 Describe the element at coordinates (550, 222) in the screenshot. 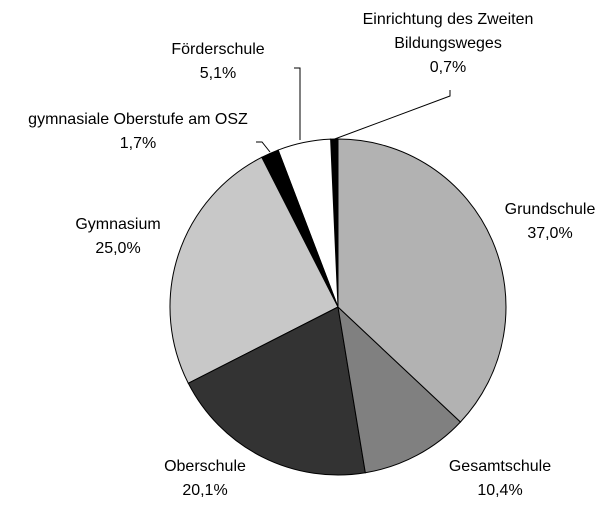

I see `slice-label: Grundschule 37,0%` at that location.